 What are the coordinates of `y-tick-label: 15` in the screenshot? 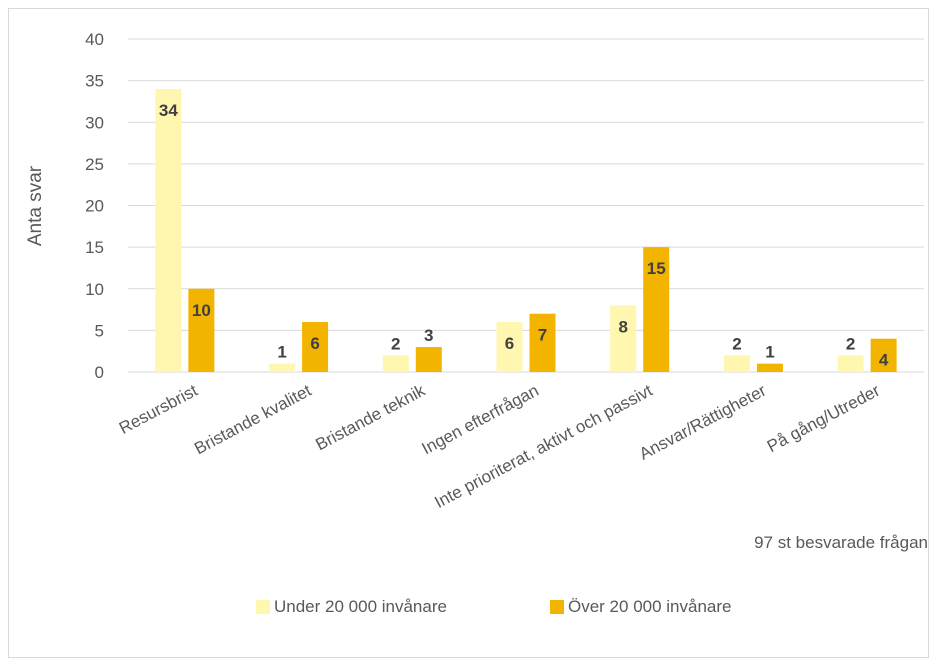 It's located at (94, 247).